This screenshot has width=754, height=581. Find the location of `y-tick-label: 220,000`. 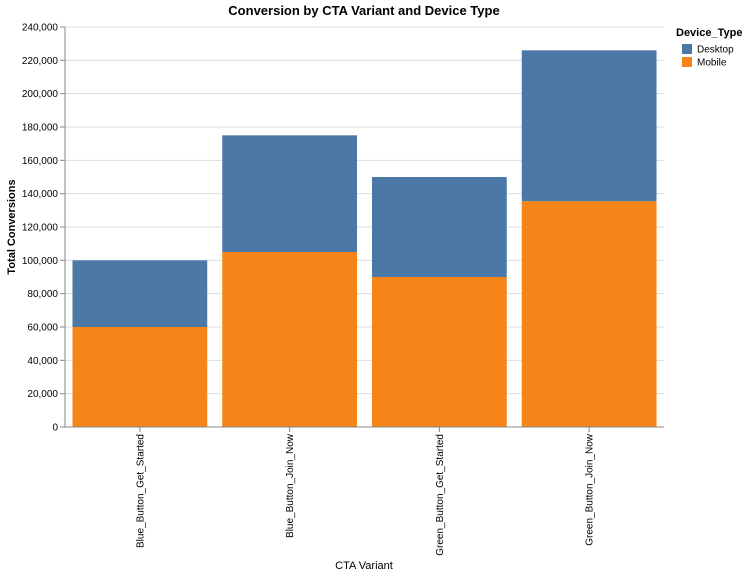

y-tick-label: 220,000 is located at coordinates (40, 61).